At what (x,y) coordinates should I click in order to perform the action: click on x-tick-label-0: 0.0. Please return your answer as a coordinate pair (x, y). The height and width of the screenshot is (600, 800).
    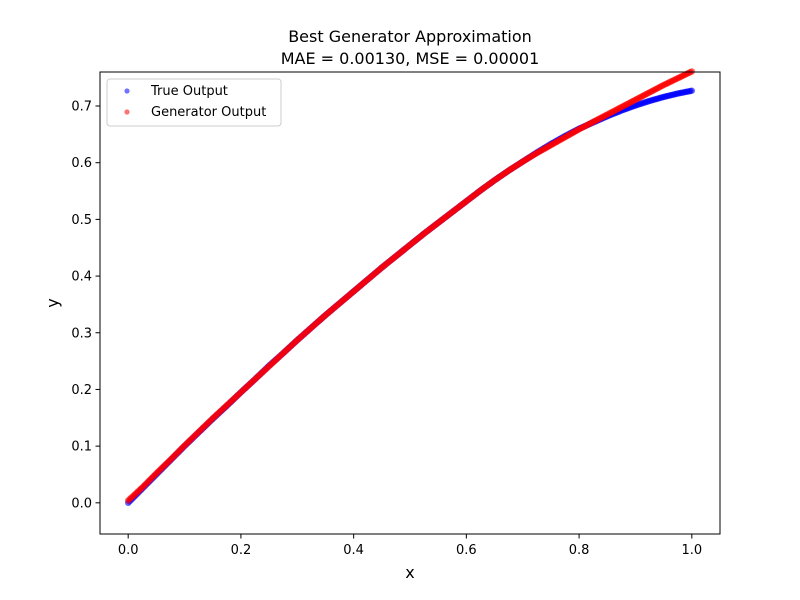
    Looking at the image, I should click on (128, 550).